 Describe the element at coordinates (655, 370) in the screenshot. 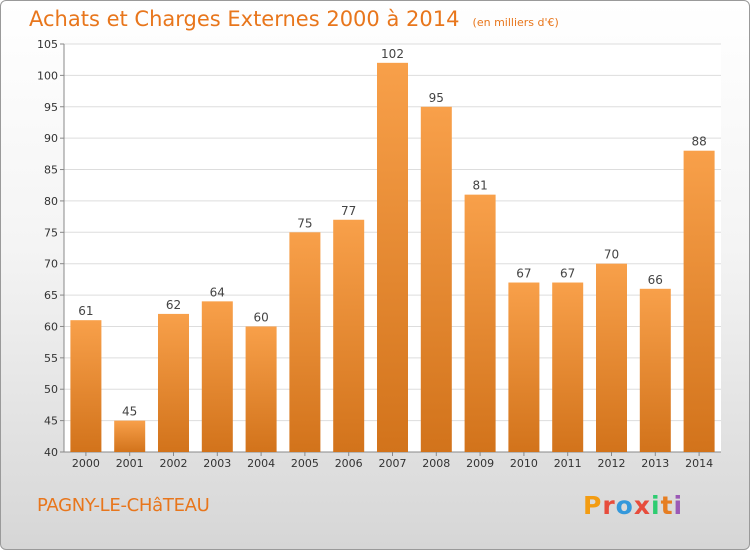

I see `bar-2013` at that location.